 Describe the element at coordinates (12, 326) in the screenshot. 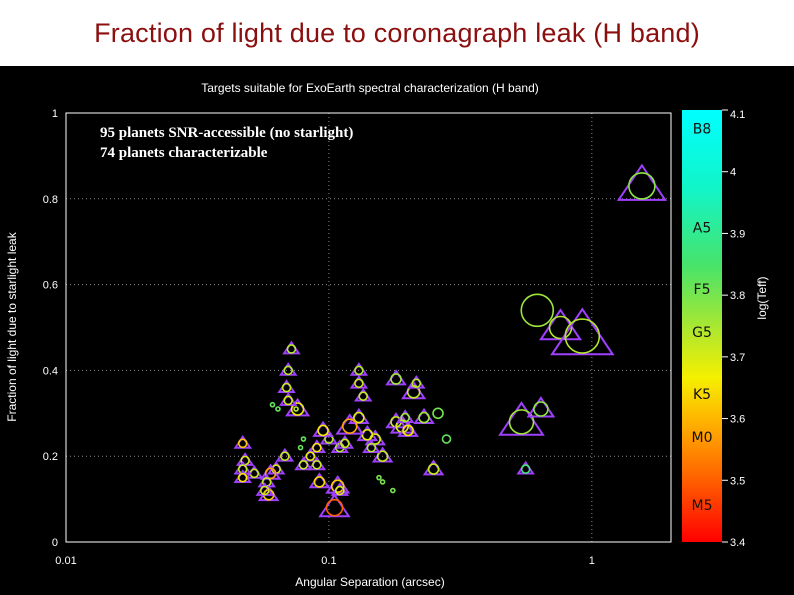

I see `y-axis-label: Fraction of light due to starlight leak` at that location.